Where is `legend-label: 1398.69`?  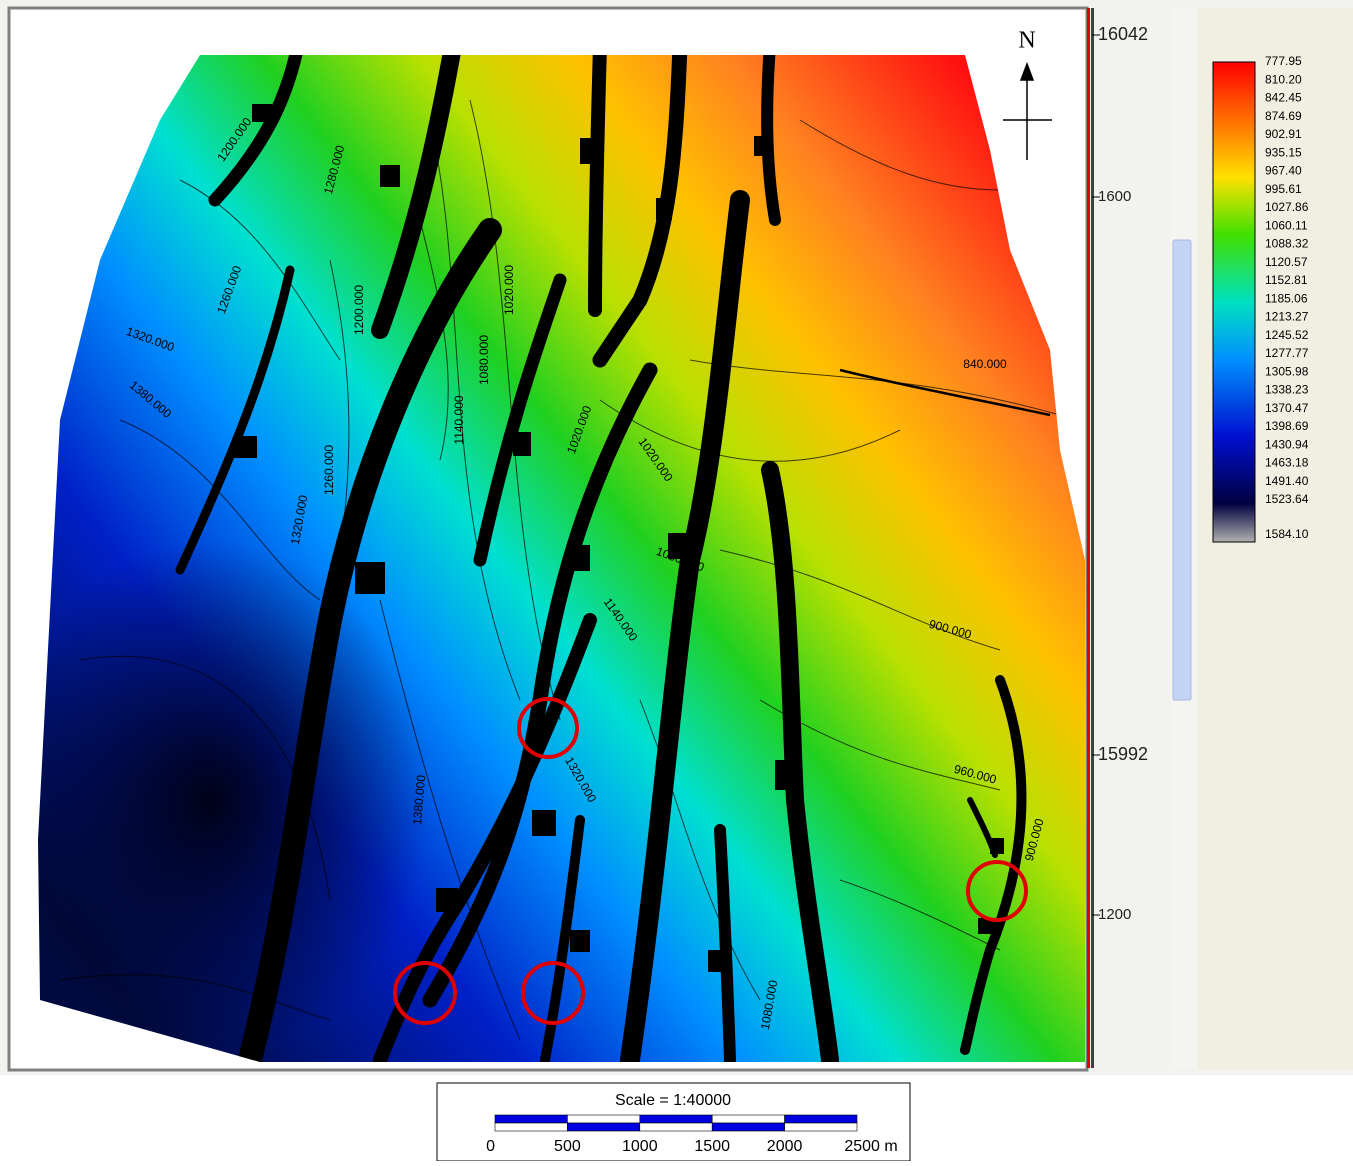
legend-label: 1398.69 is located at coordinates (1287, 426).